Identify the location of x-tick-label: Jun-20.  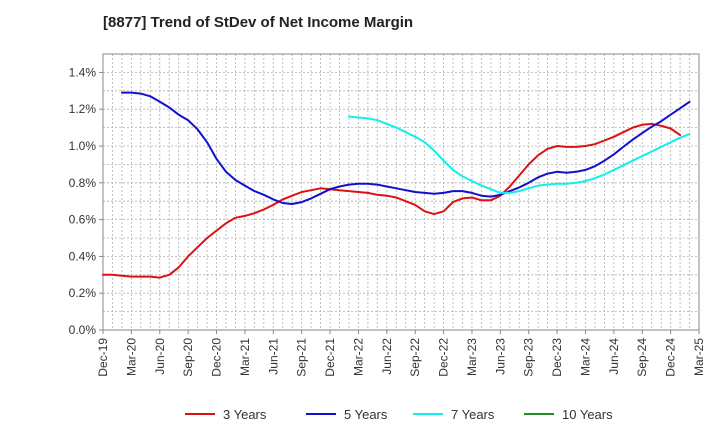
(160, 356).